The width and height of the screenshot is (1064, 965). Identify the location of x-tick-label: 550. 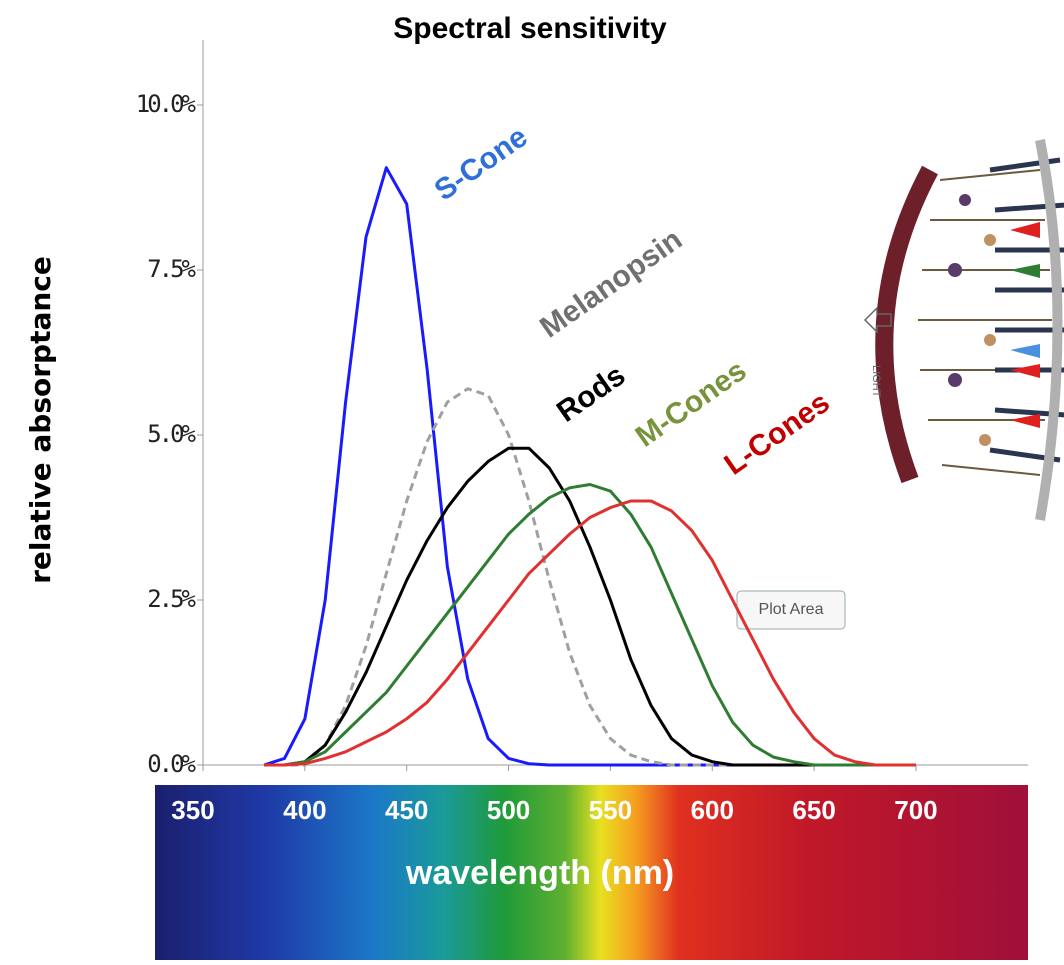
(610, 810).